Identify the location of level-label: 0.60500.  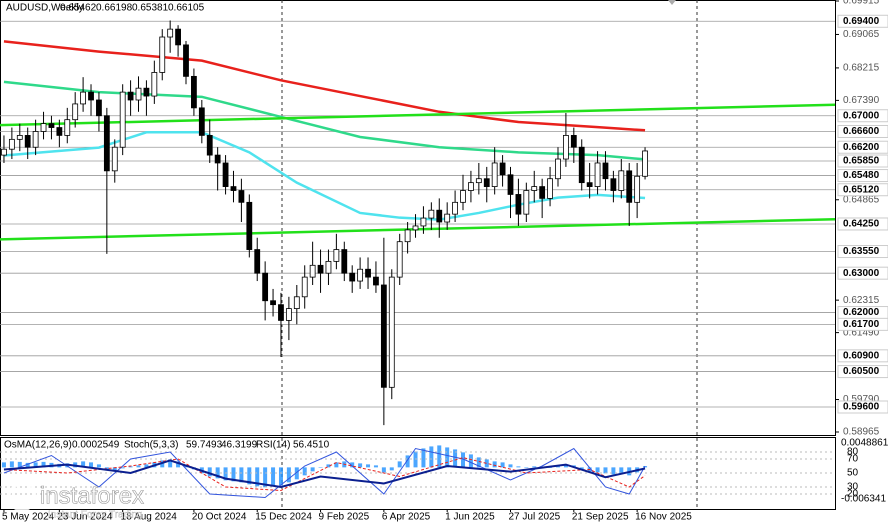
(861, 371).